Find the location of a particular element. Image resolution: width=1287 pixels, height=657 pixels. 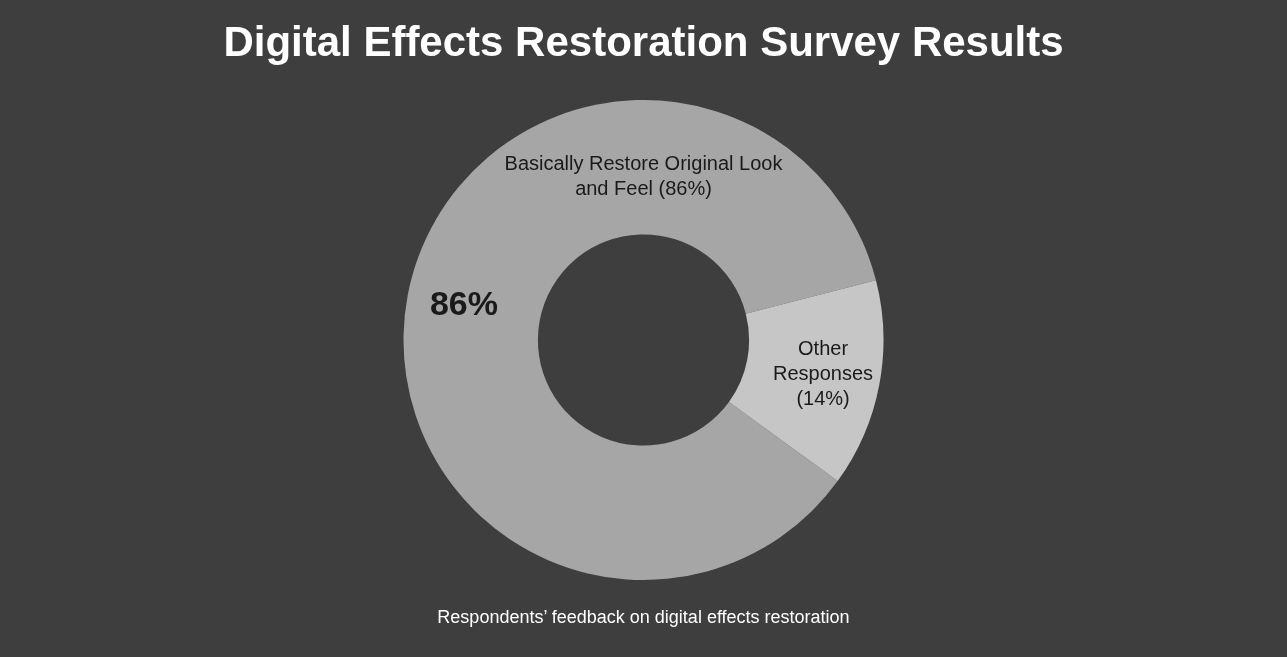

data-label: 86% is located at coordinates (463, 303).